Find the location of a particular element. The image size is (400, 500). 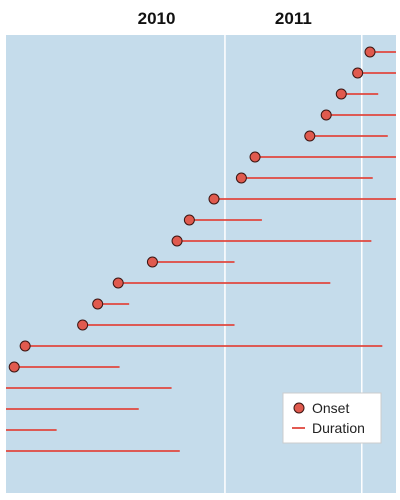

legend-label-duration: Duration is located at coordinates (338, 428).